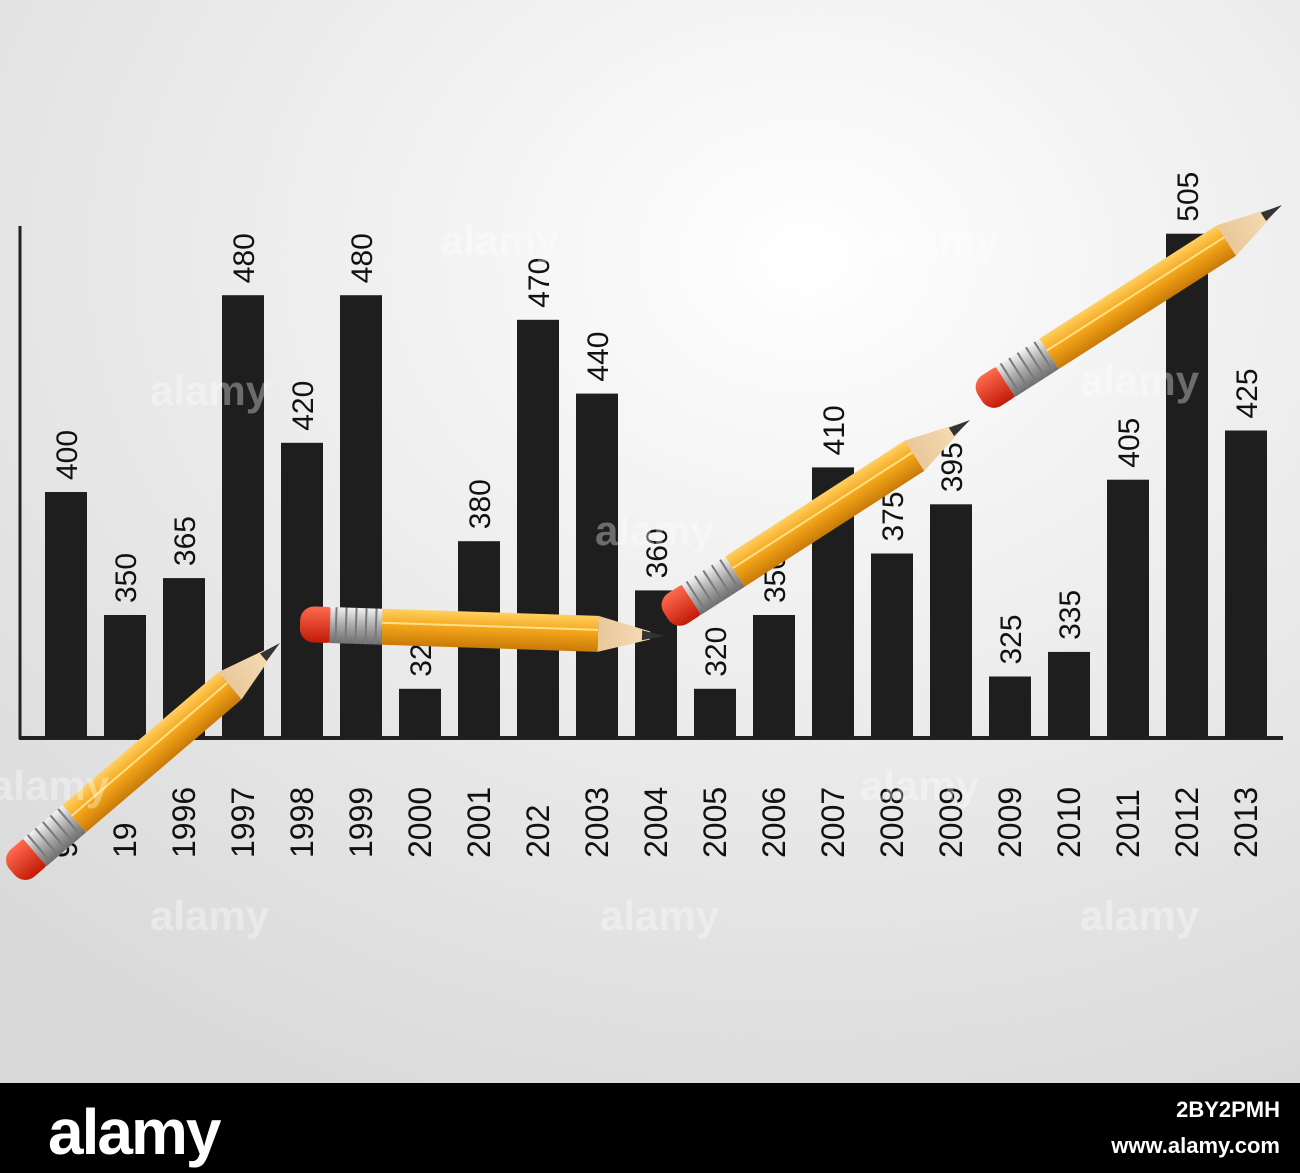  I want to click on value-label-10: 360, so click(657, 553).